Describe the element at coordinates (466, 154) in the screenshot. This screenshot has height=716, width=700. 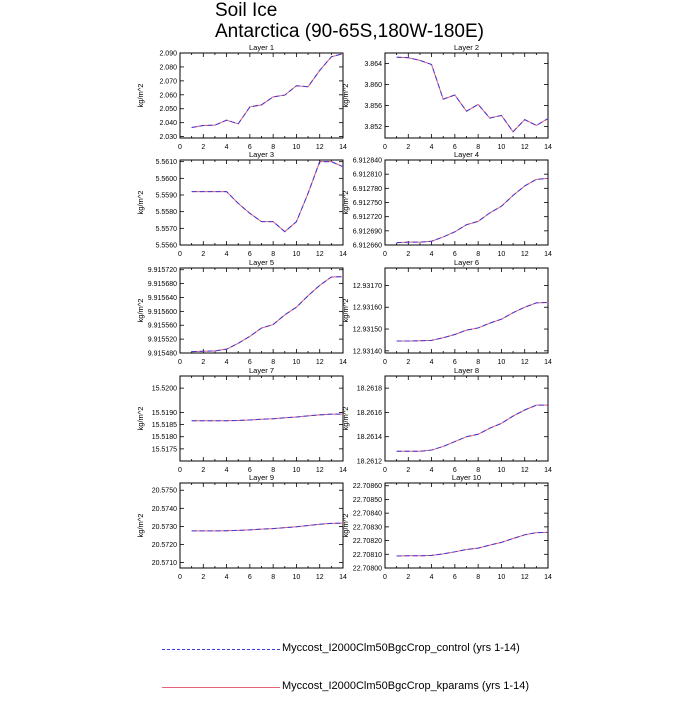
I see `panel-title: Layer 4` at that location.